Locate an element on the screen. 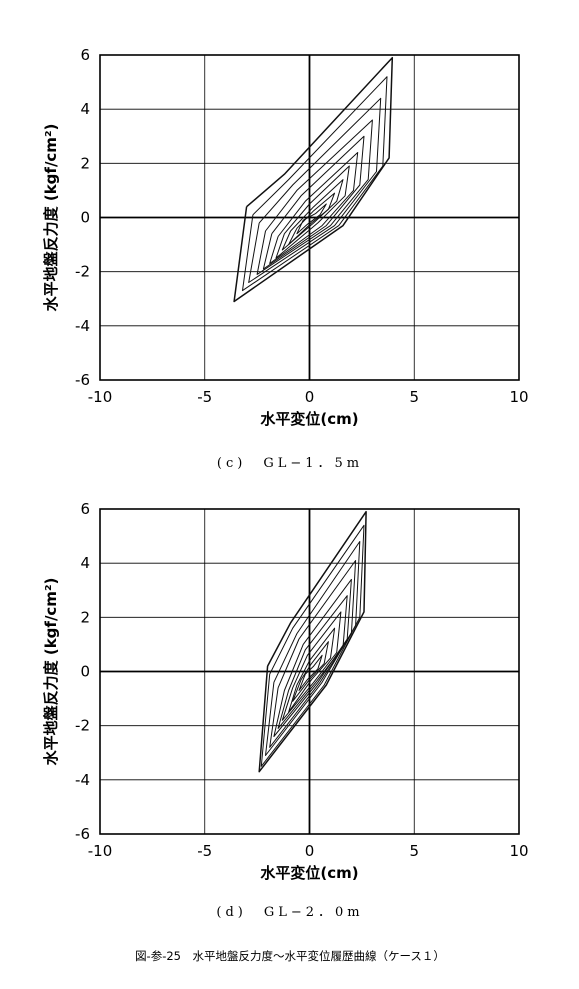 The image size is (579, 989). figure-caption: 図-参-25 水平地盤反力度～水平変位履歴曲線（ケース１） is located at coordinates (290, 956).